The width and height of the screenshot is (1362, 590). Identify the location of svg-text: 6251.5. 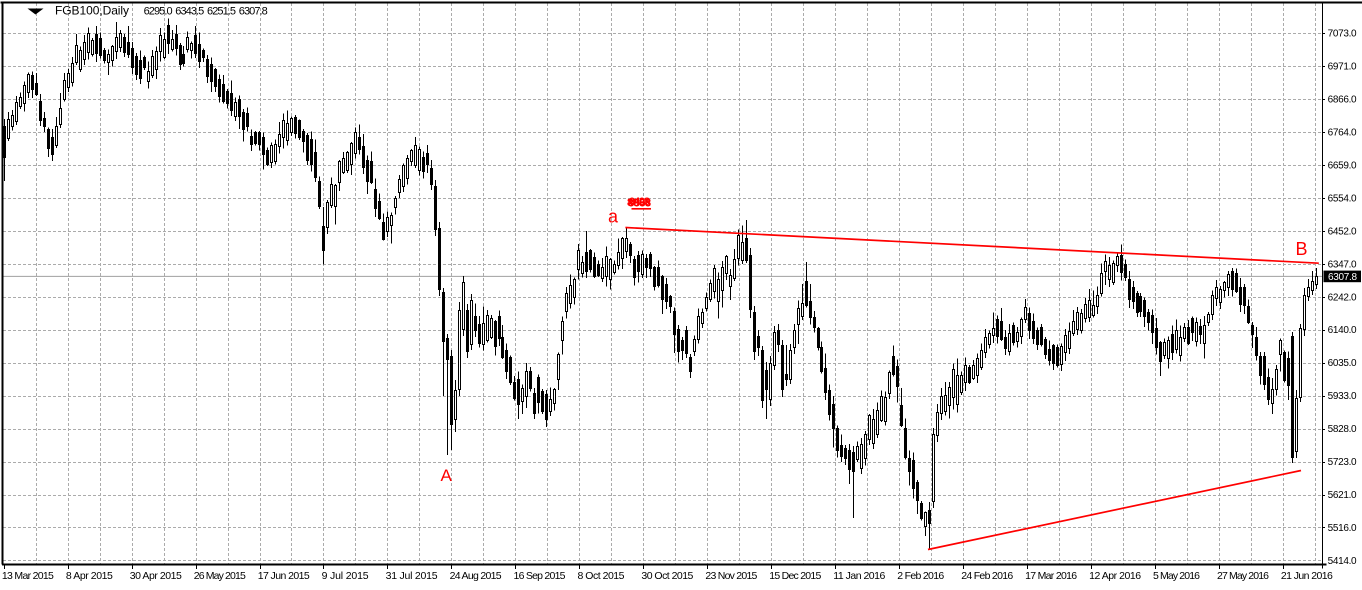
(221, 12).